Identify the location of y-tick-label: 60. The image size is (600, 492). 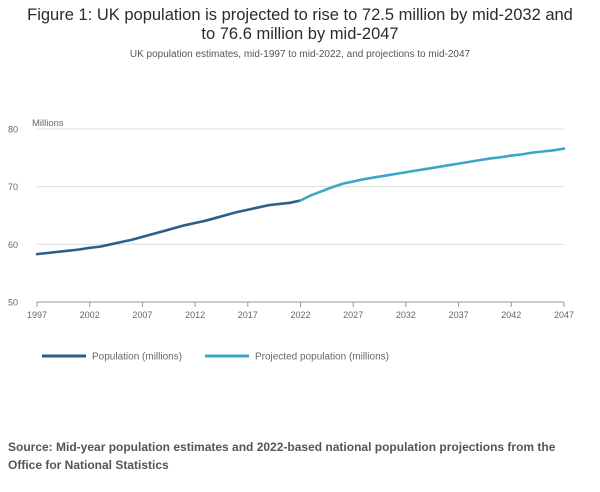
(13, 245).